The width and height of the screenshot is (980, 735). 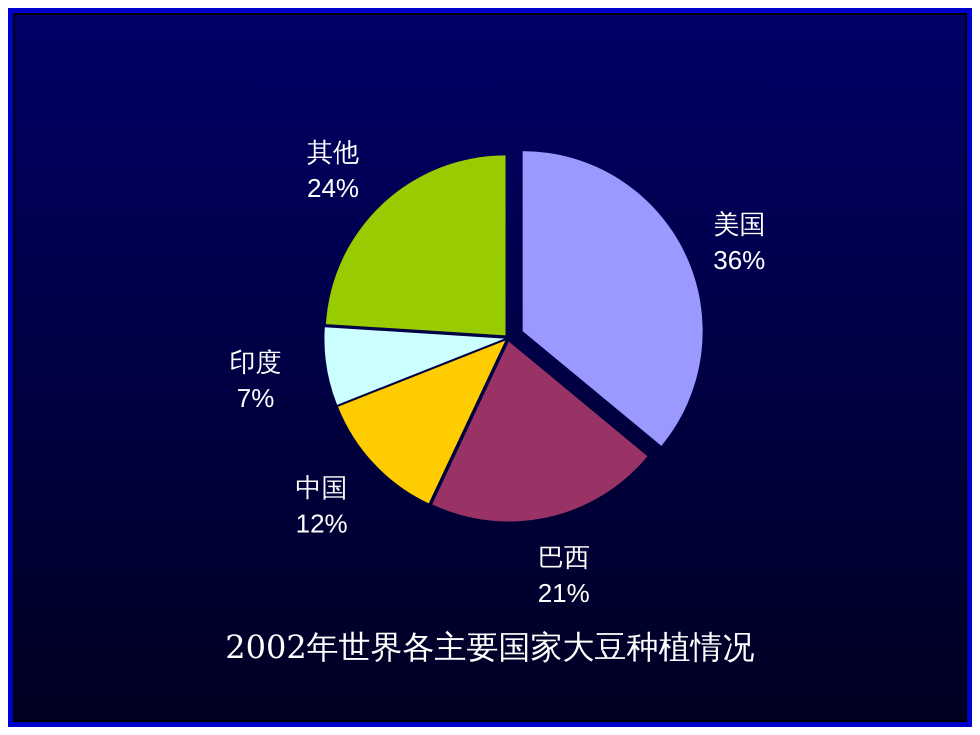 What do you see at coordinates (322, 489) in the screenshot?
I see `slice-label: 中国` at bounding box center [322, 489].